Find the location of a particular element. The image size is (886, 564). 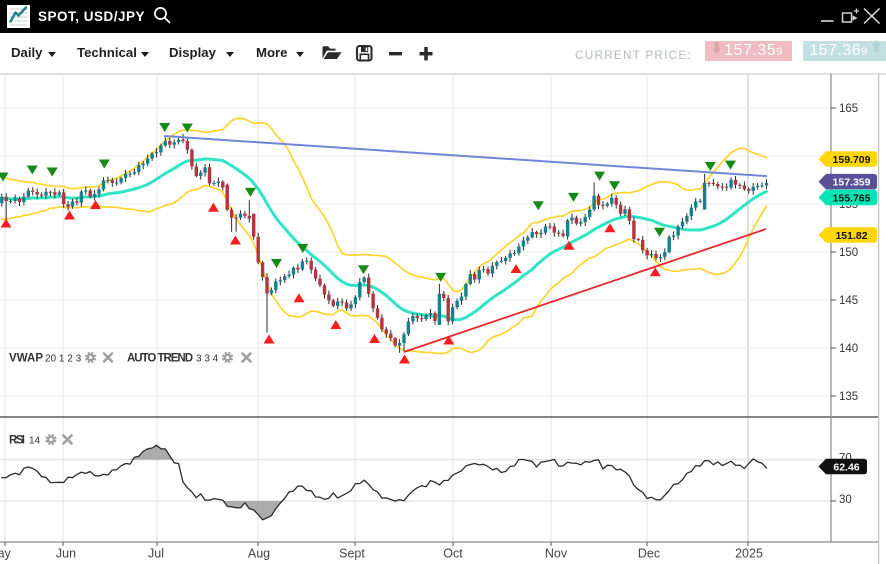

svg-text: Dec is located at coordinates (649, 554).